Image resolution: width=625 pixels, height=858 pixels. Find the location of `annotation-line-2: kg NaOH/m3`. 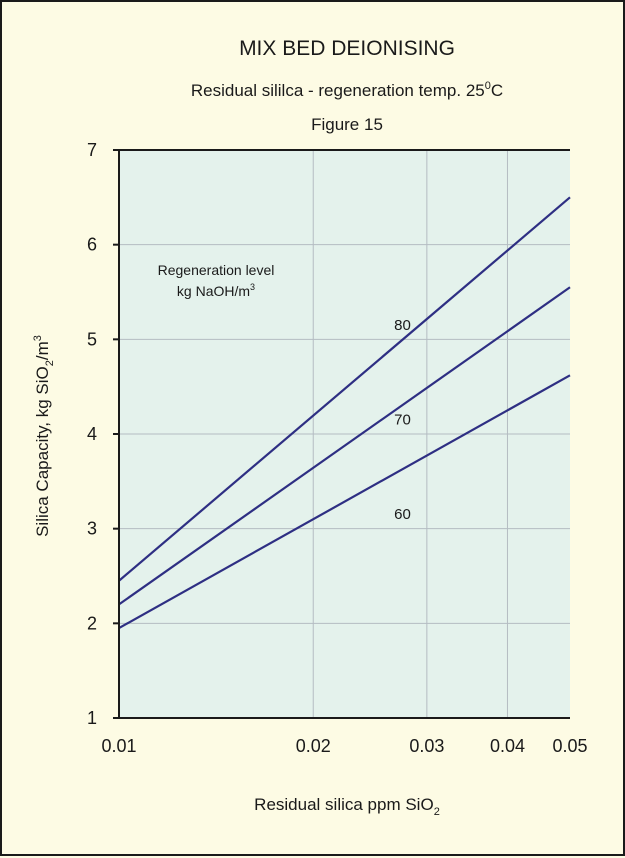

annotation-line-2: kg NaOH/m3 is located at coordinates (216, 290).